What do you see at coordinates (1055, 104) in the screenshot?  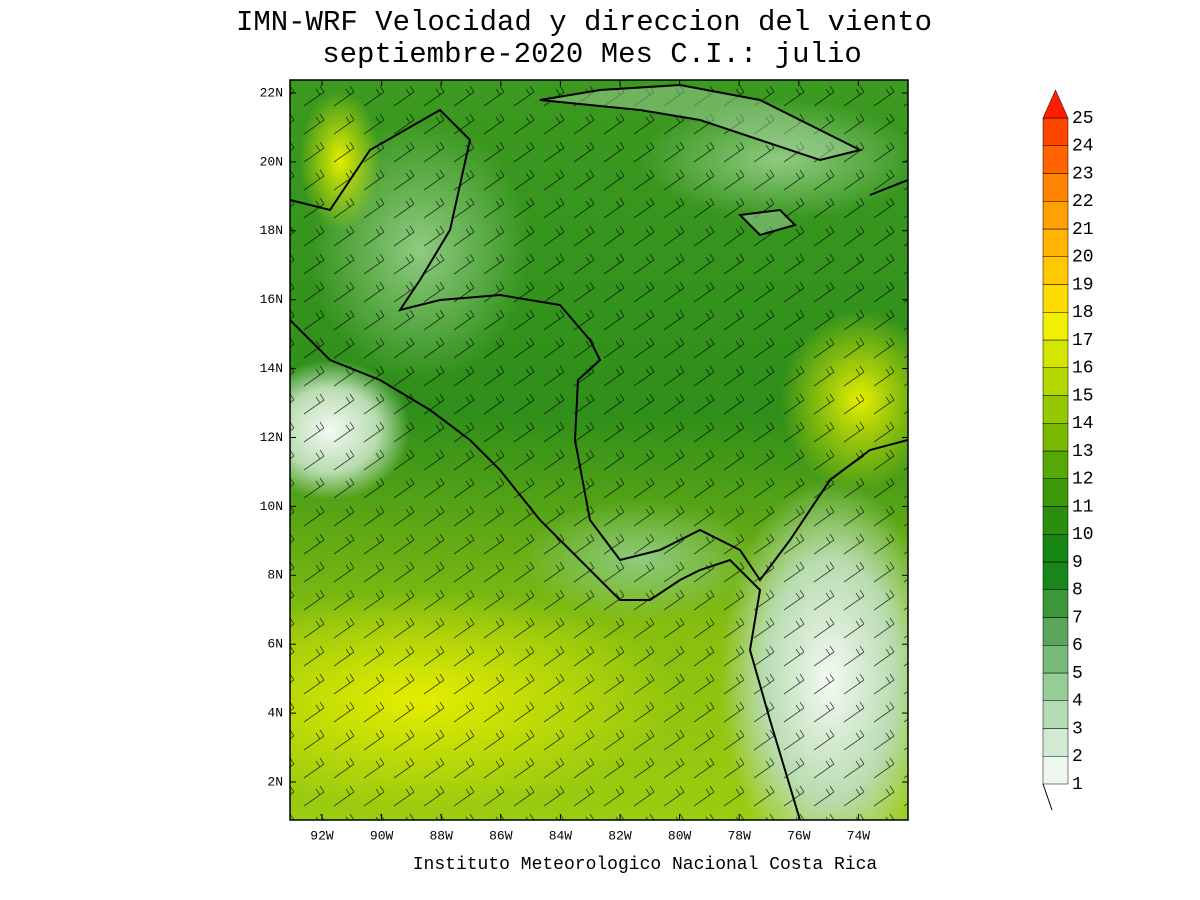 I see `colorbar-triangle` at bounding box center [1055, 104].